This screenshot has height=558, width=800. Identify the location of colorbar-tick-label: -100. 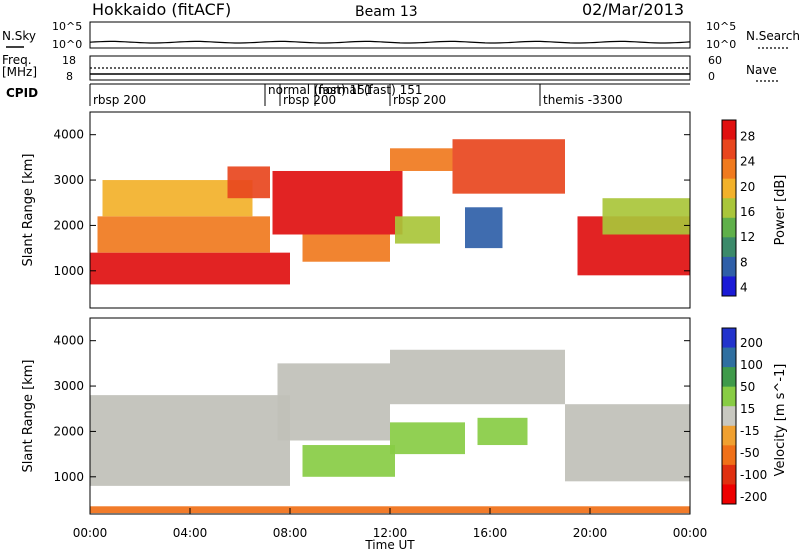
(753, 475).